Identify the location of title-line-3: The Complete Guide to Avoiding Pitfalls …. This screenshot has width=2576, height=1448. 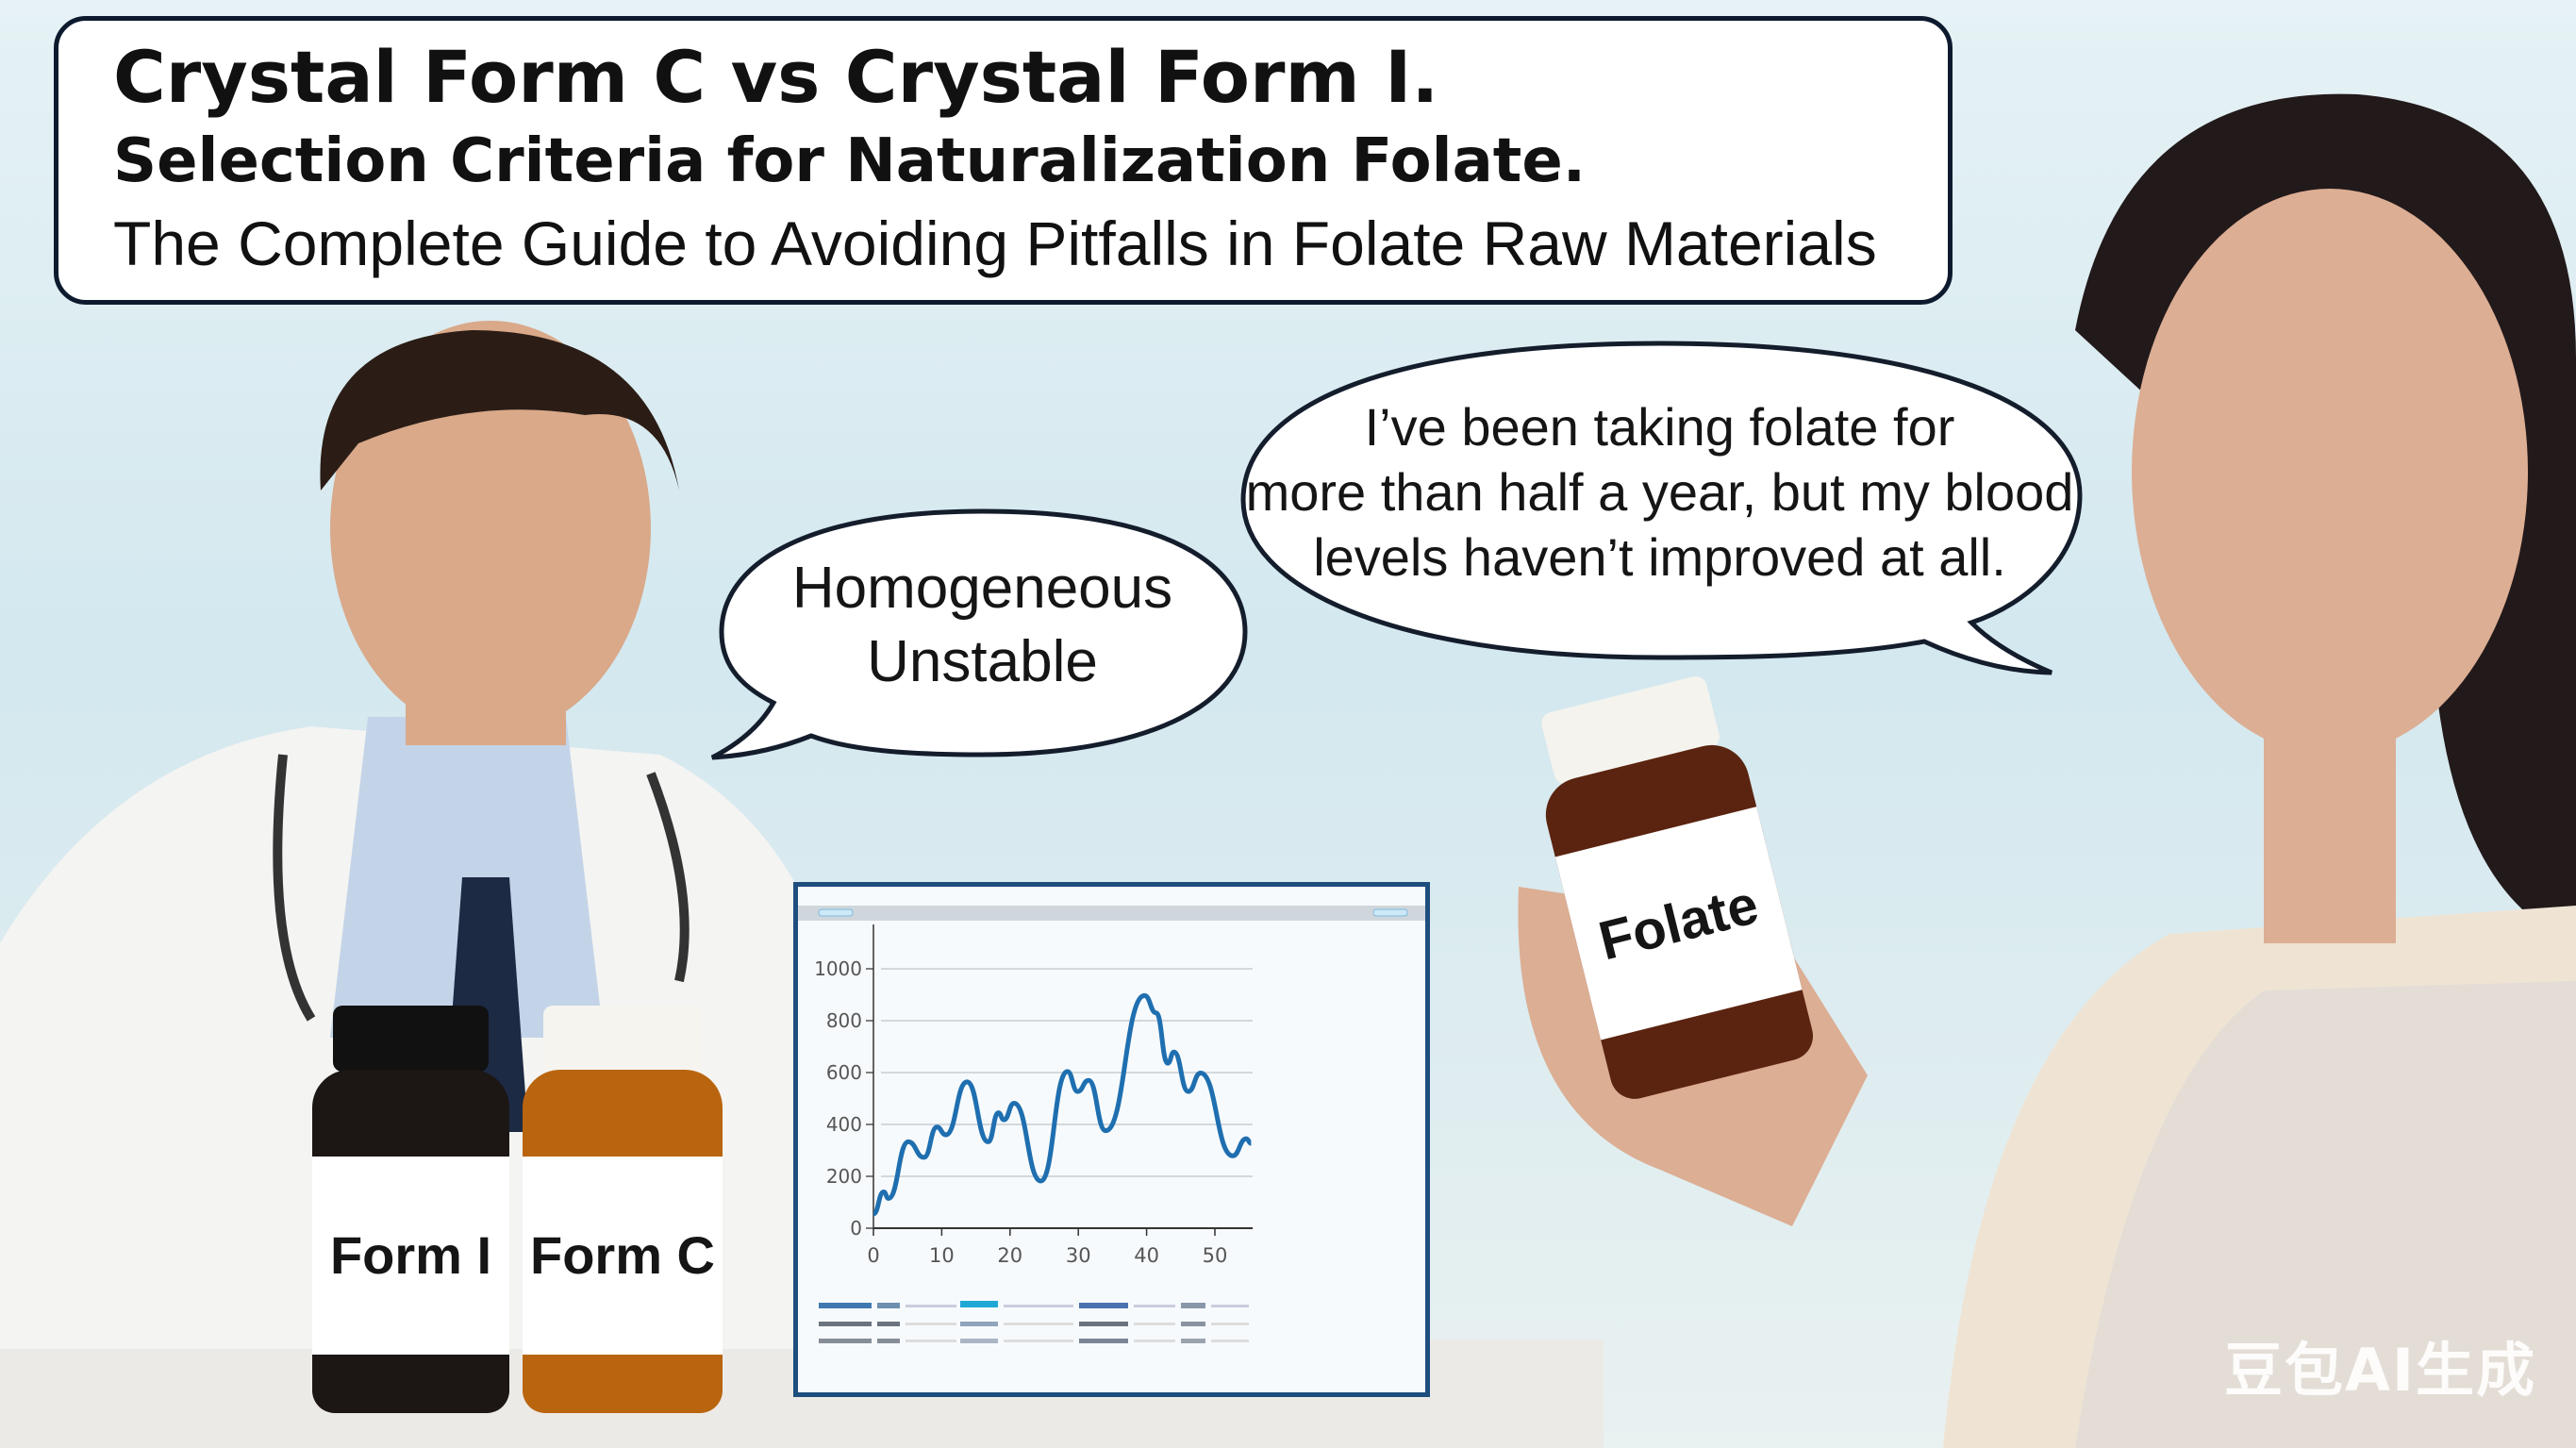
(995, 243).